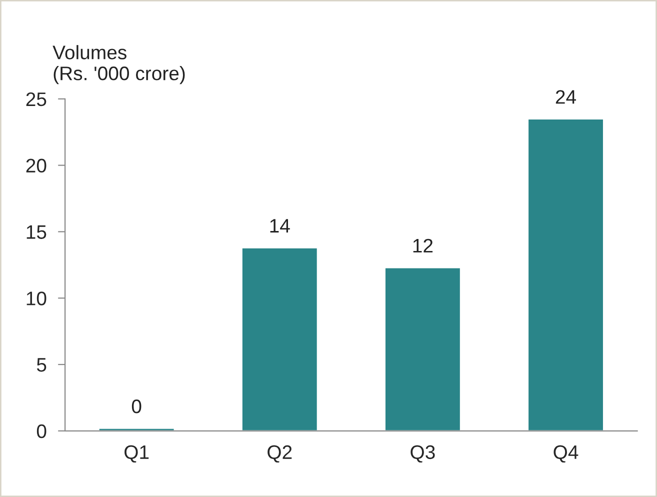 This screenshot has height=497, width=657. Describe the element at coordinates (423, 245) in the screenshot. I see `data-label: 12` at that location.